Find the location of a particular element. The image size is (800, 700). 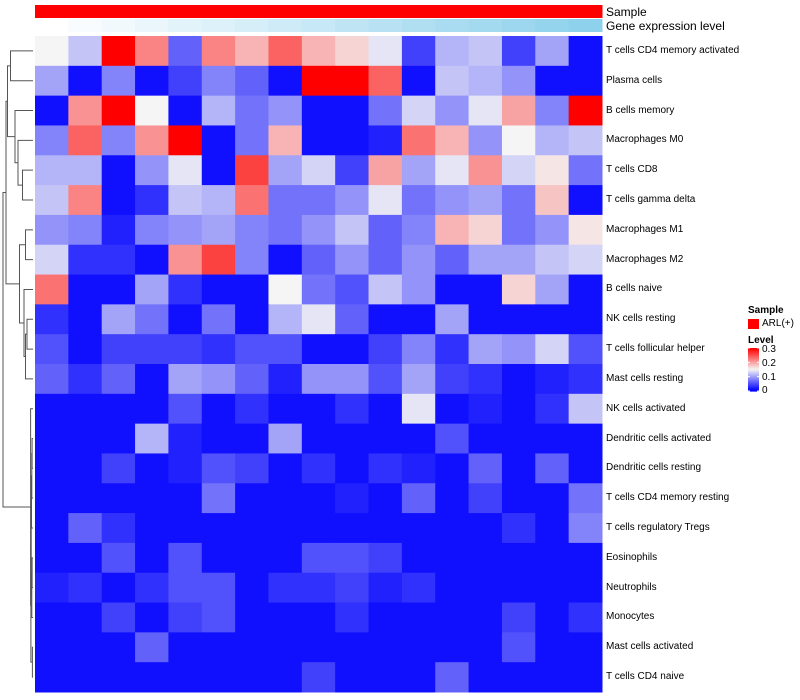

legend-sample-swatch is located at coordinates (753, 324).